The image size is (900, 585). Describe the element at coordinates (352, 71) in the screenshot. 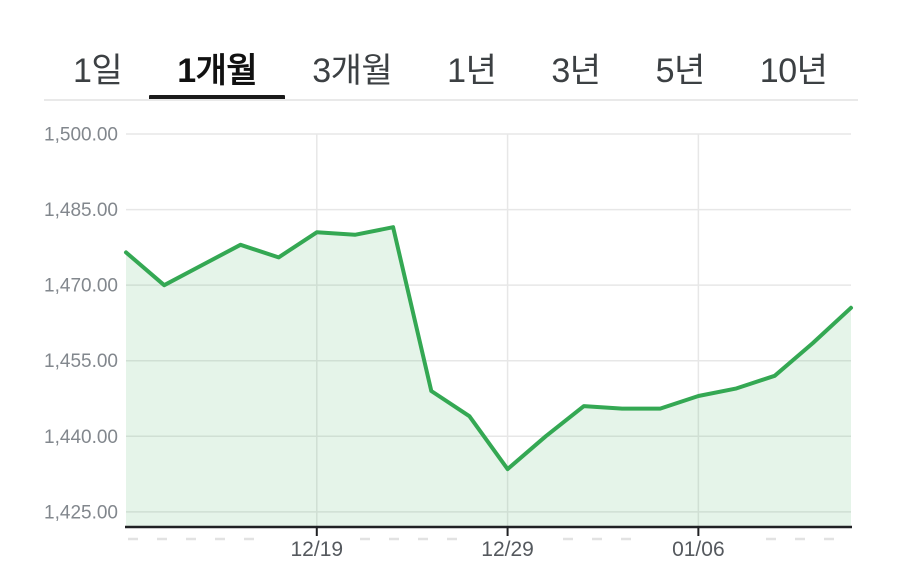

I see `tab-3m: 3개월` at that location.